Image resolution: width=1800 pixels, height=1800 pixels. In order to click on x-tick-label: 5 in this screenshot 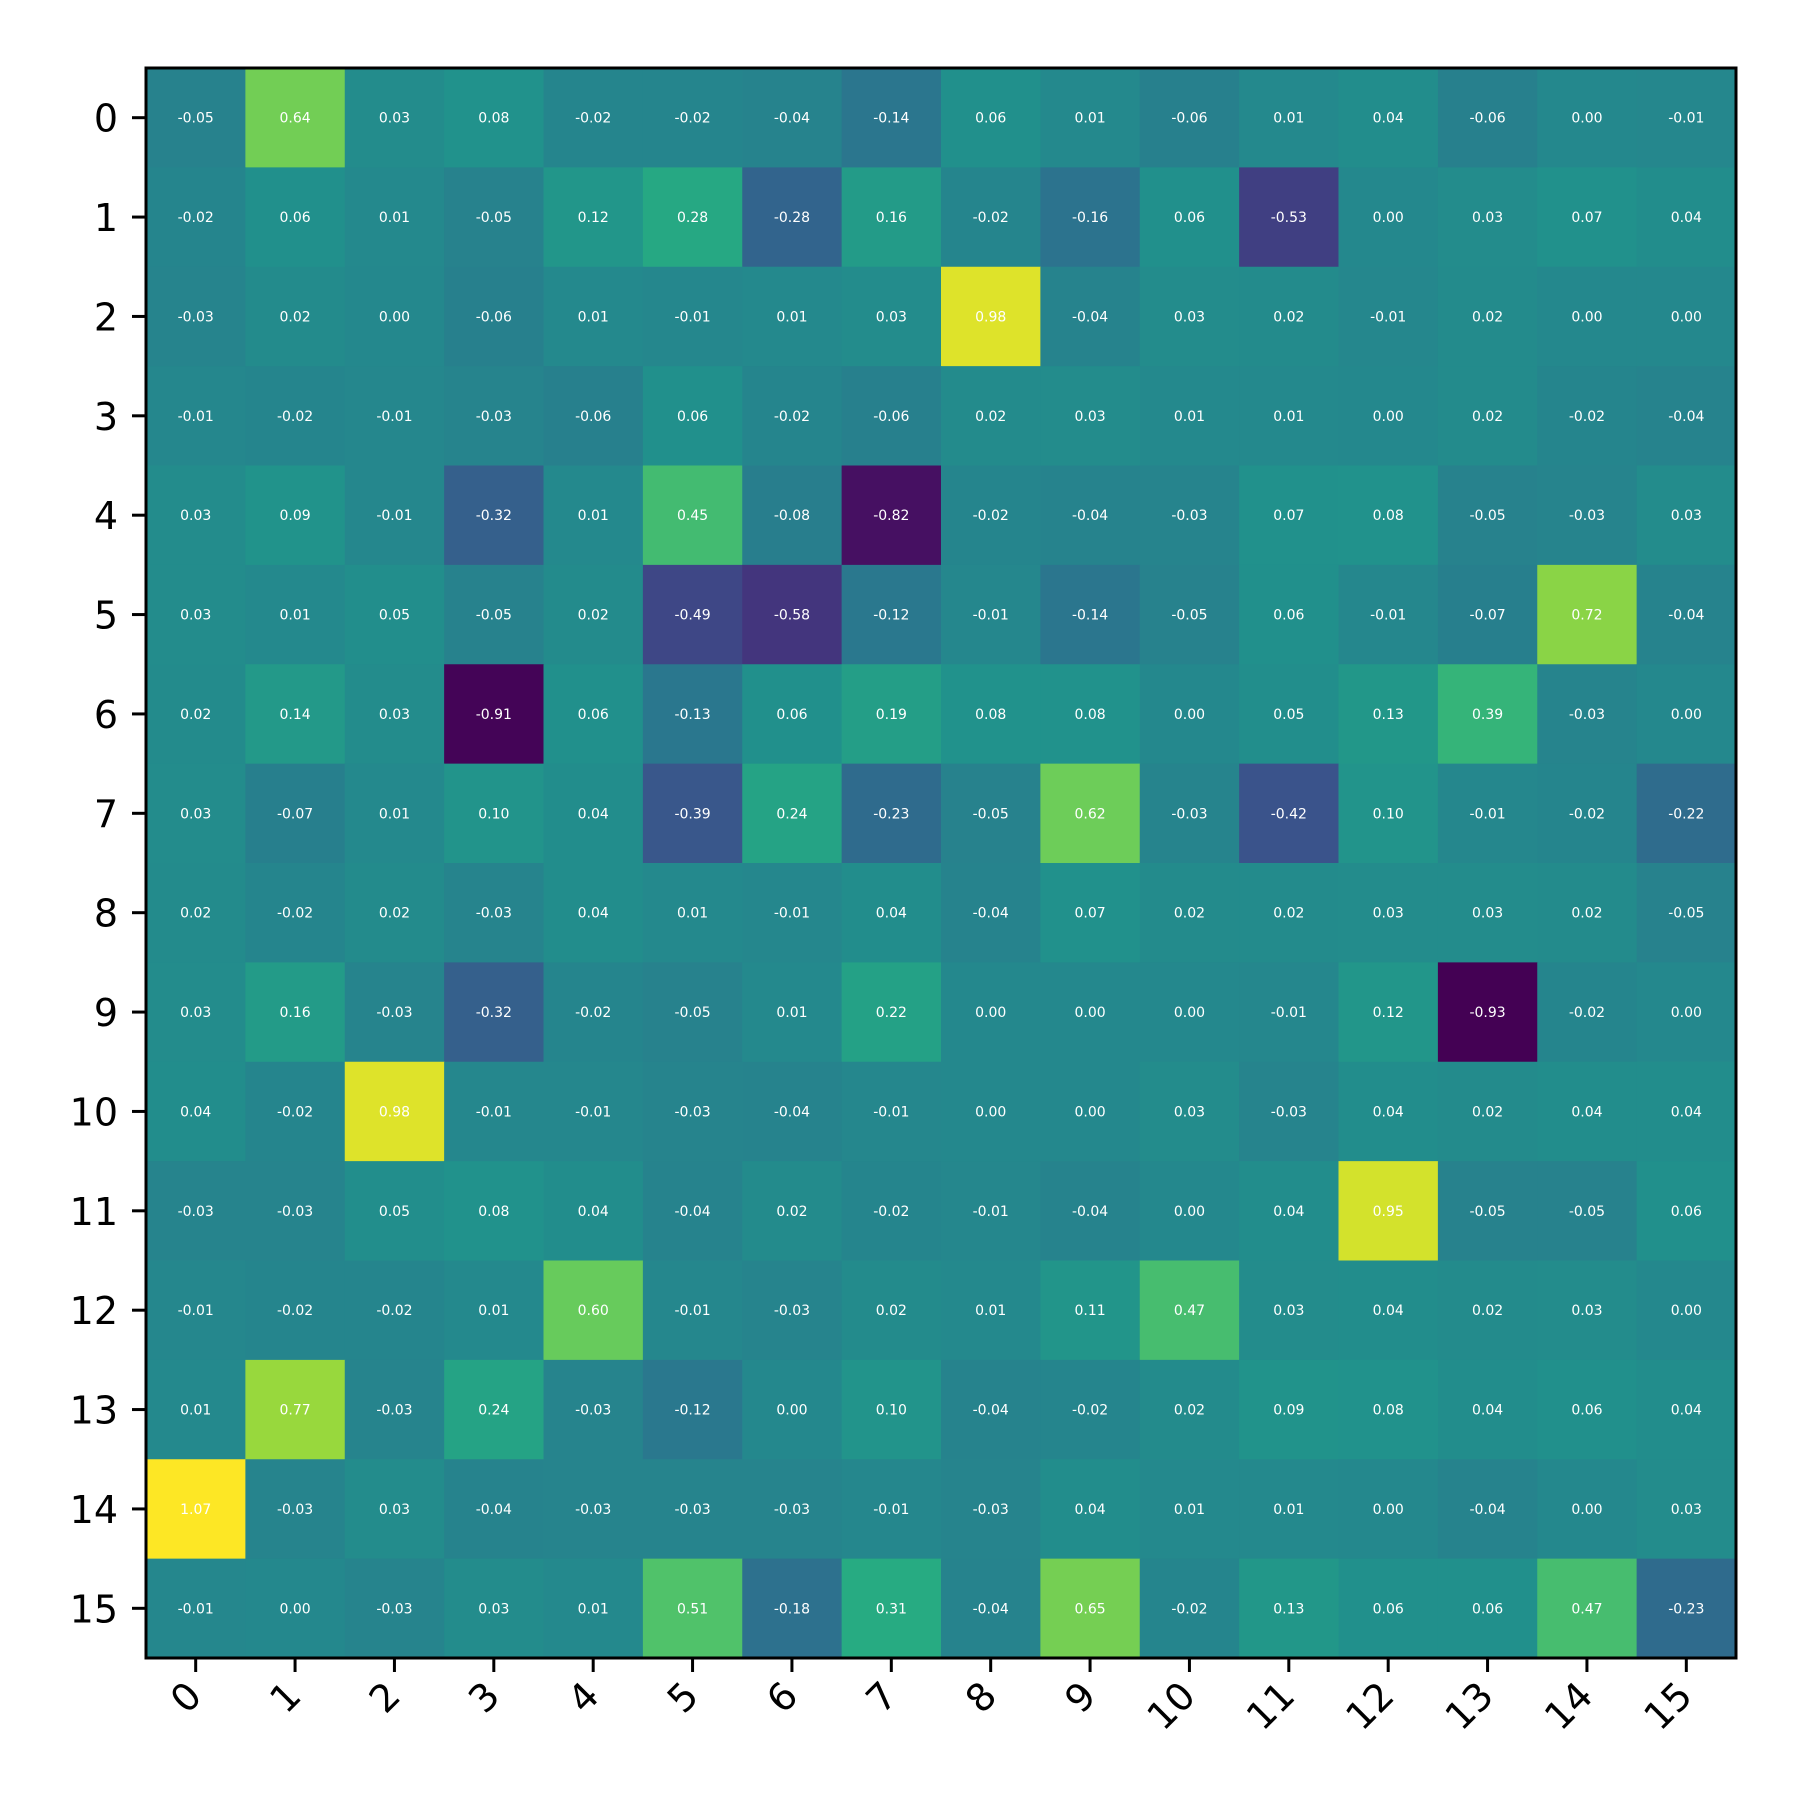, I will do `click(683, 1697)`.